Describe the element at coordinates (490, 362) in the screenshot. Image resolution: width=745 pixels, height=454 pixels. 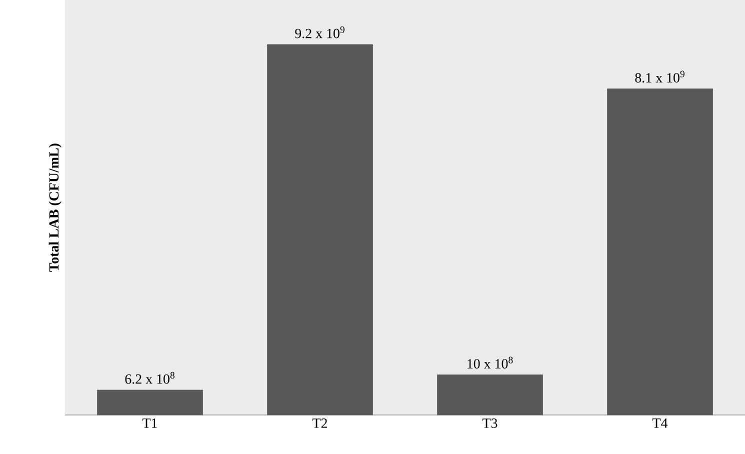
I see `data-label: 10 x 10$^{8}$` at that location.